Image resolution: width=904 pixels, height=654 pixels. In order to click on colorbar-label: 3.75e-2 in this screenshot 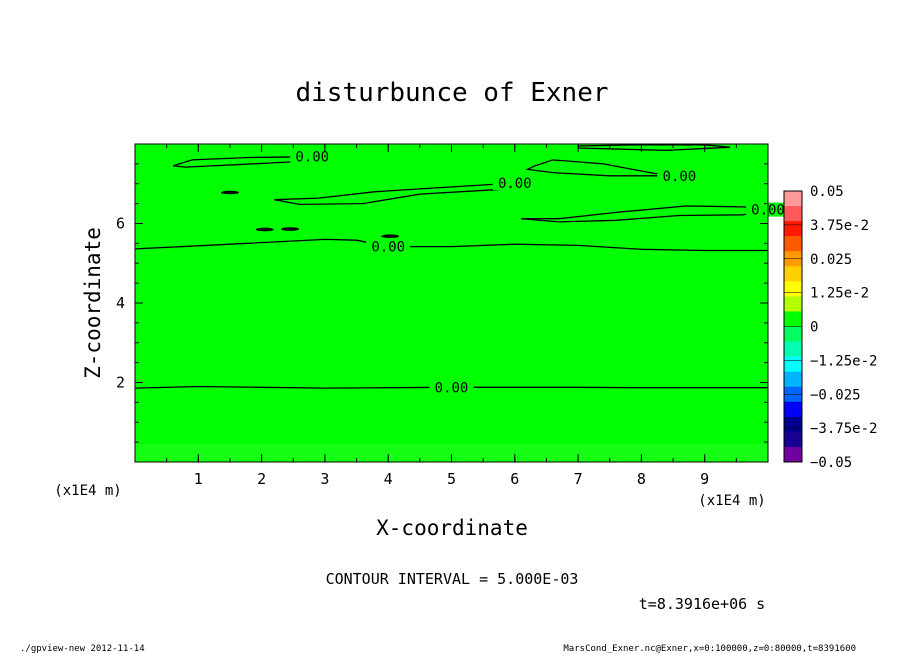, I will do `click(839, 226)`.